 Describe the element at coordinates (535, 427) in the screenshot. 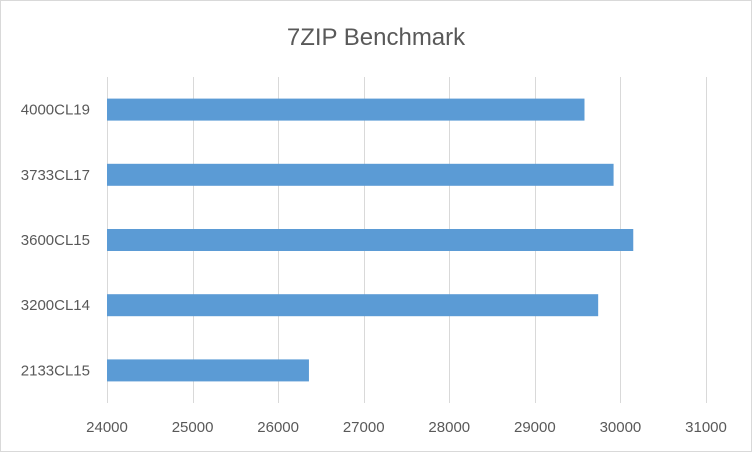

I see `x-tick-label: 29000` at that location.